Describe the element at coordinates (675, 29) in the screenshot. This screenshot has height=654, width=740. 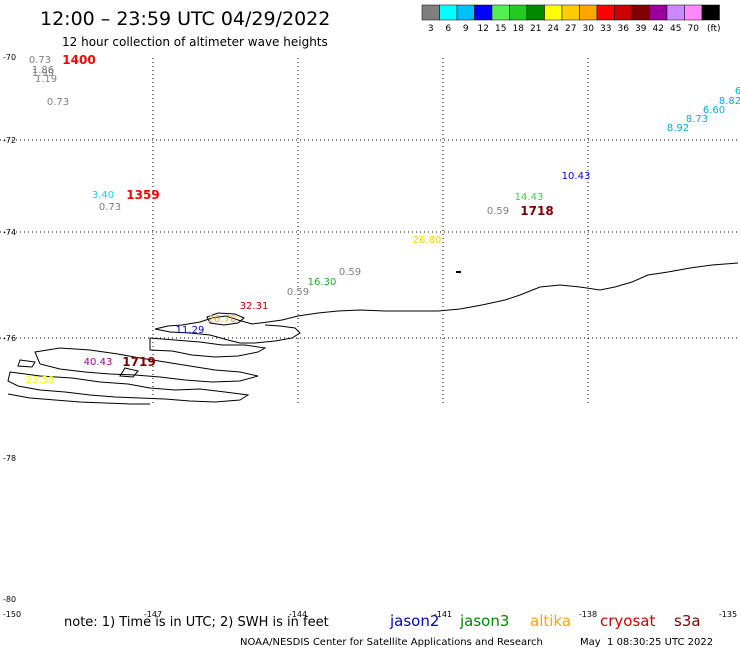
I see `legend-label: 45` at that location.